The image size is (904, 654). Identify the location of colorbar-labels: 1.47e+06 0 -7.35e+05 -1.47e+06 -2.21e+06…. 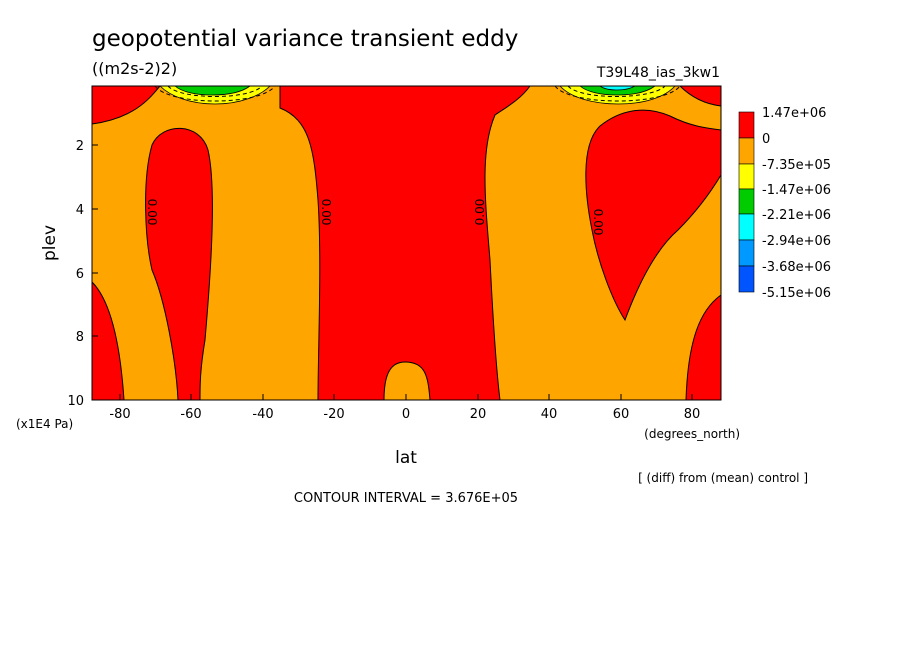
(796, 203).